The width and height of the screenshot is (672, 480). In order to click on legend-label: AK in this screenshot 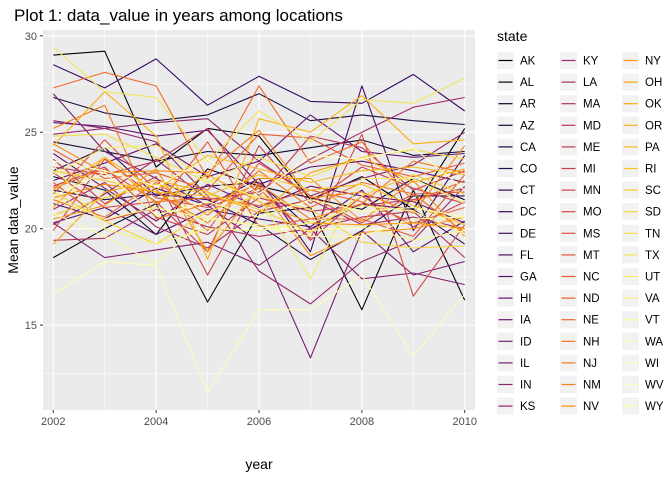, I will do `click(528, 62)`.